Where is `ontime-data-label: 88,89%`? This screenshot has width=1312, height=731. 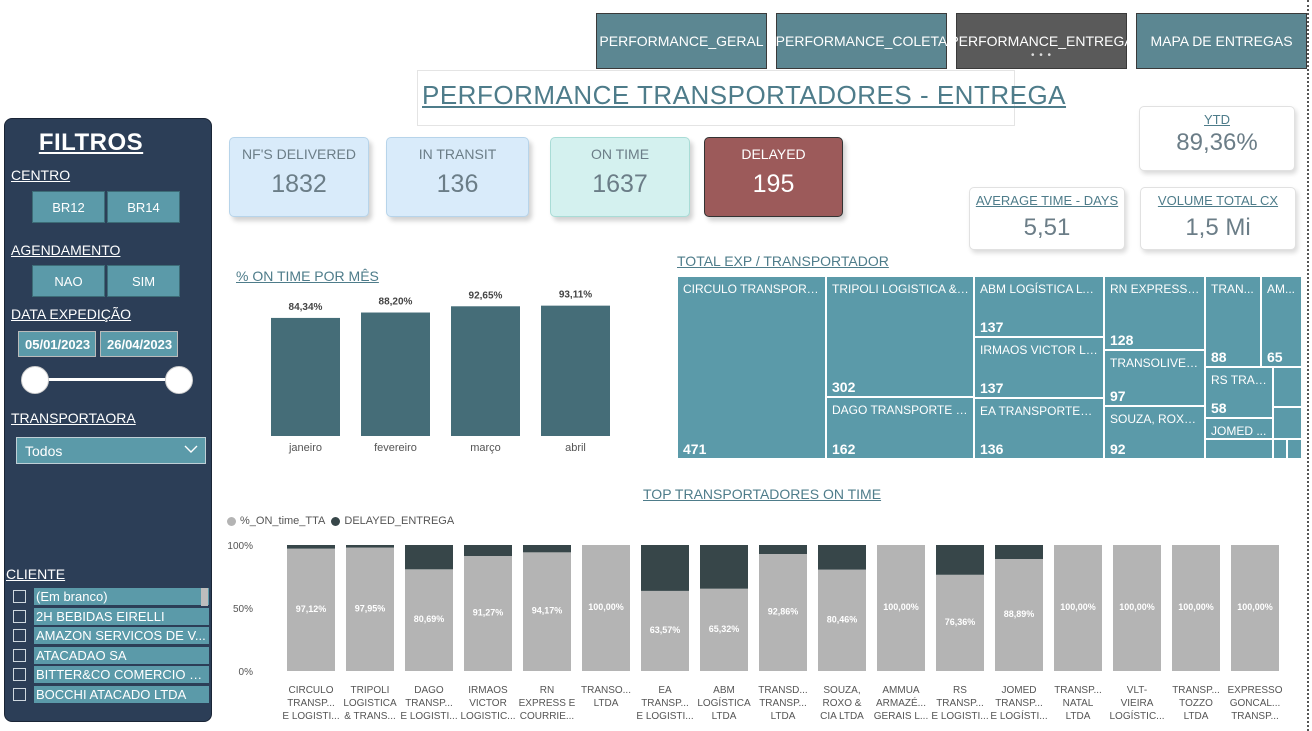
ontime-data-label: 88,89% is located at coordinates (1019, 614).